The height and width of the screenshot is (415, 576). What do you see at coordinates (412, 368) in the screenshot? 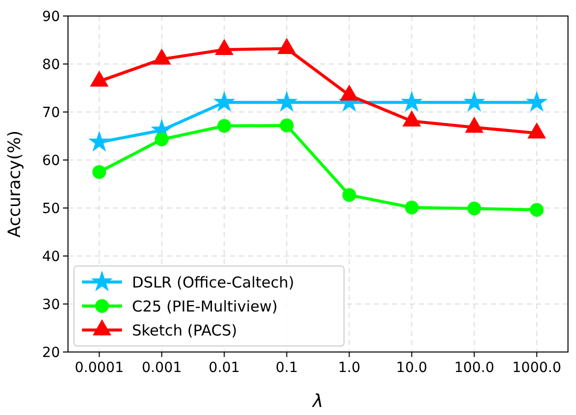
I see `x-tick-label: 10.0` at bounding box center [412, 368].